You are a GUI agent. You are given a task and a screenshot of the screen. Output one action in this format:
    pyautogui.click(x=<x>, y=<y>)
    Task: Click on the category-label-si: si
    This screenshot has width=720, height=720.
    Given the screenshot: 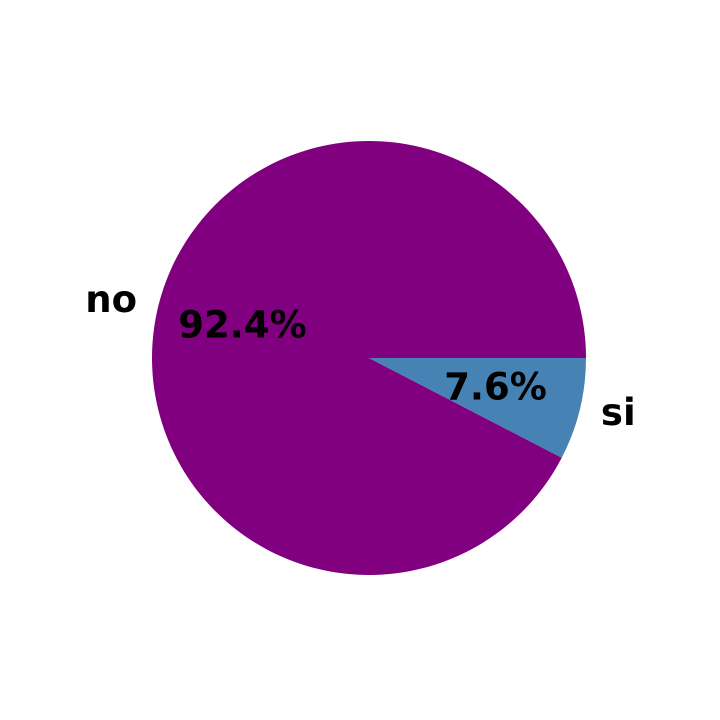 What is the action you would take?
    pyautogui.click(x=618, y=412)
    